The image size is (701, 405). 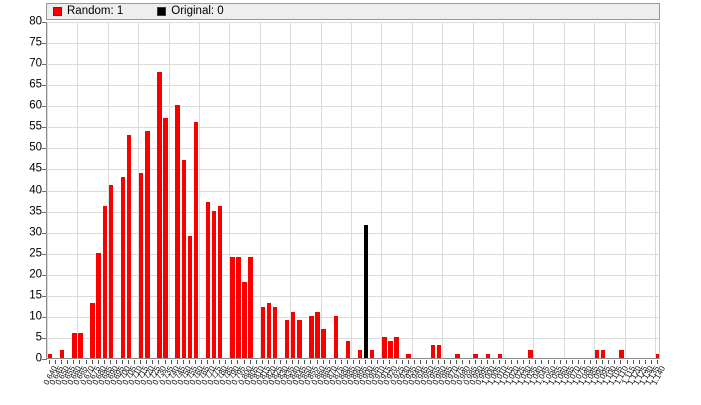 I want to click on y-tick-label: 65, so click(x=35, y=84).